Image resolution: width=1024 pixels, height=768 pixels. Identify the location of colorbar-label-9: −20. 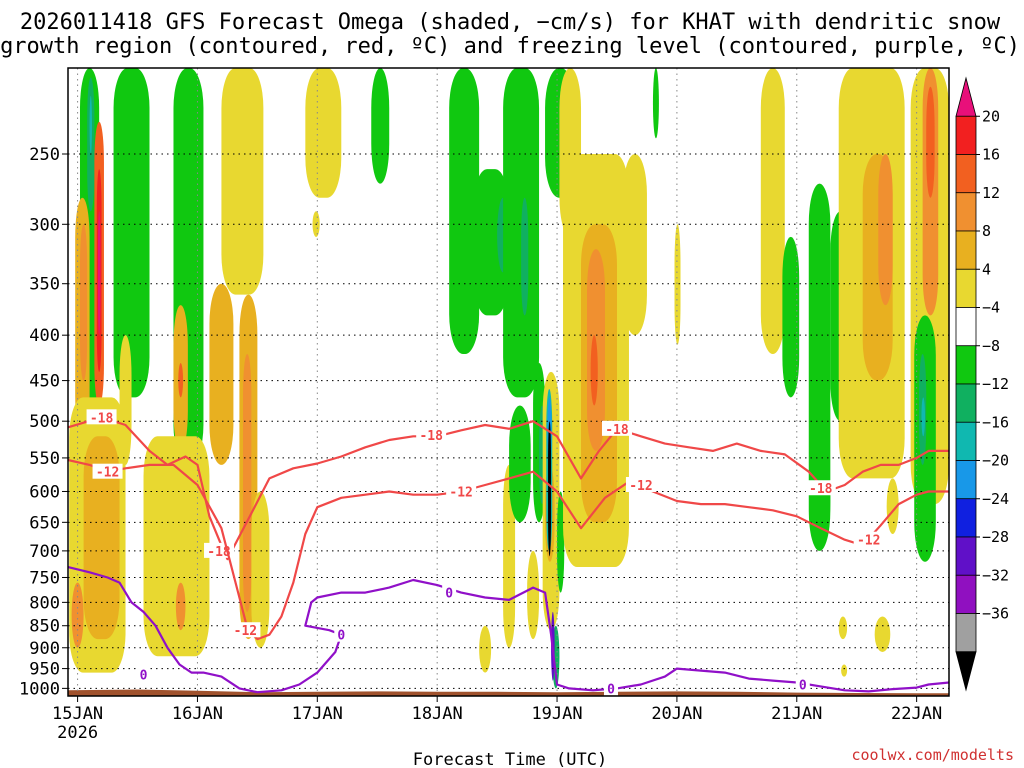
(995, 461).